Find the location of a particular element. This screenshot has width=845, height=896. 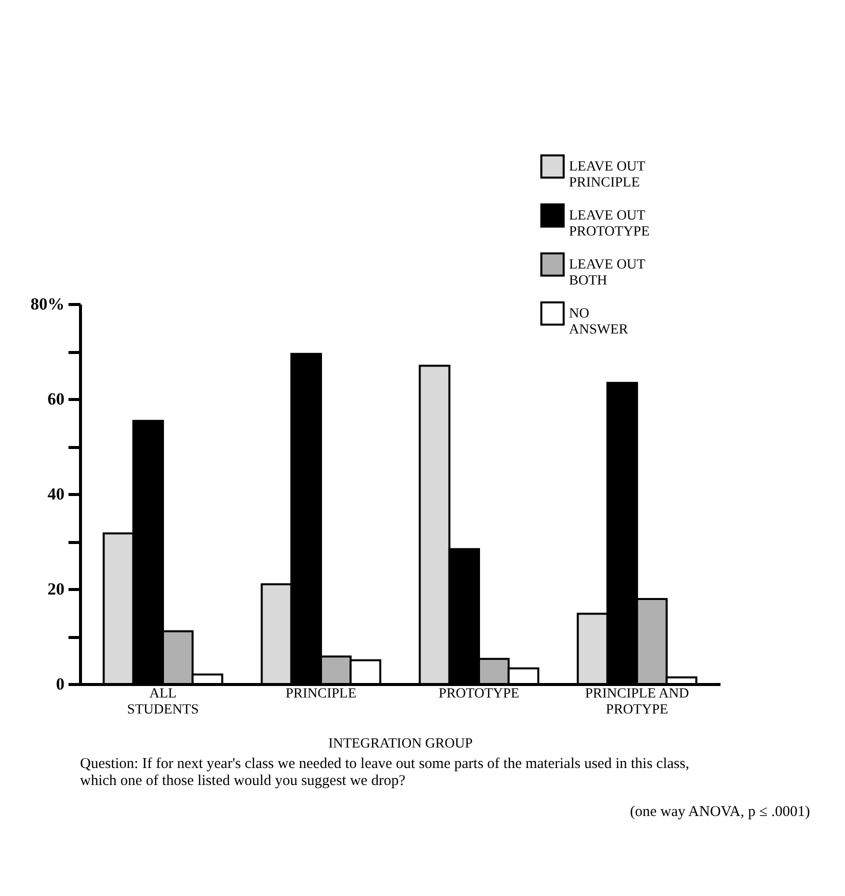

y-tick-label: 20 is located at coordinates (56, 589).